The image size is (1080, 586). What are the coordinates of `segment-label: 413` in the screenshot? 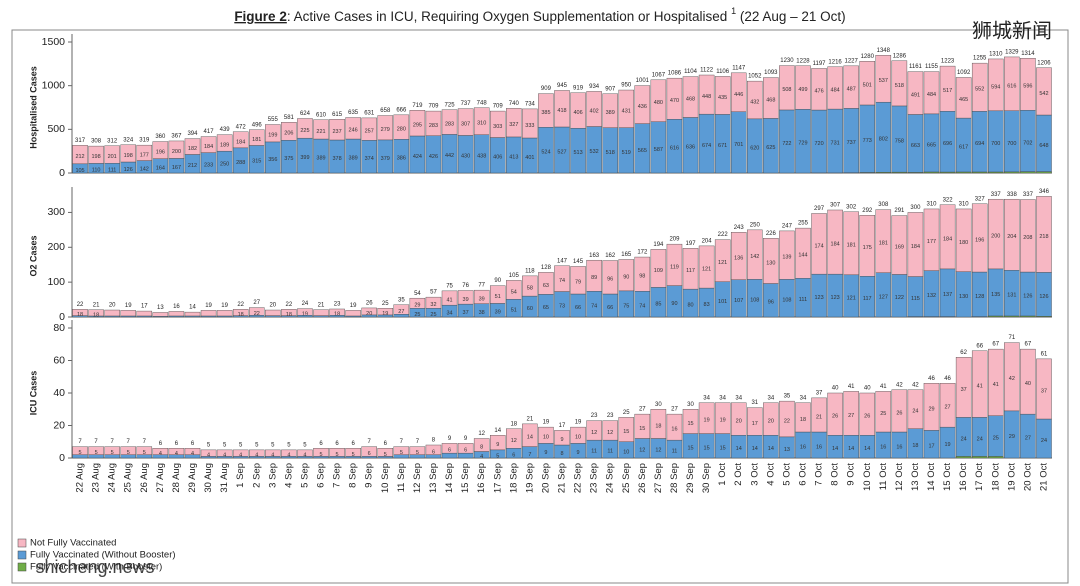 It's located at (513, 157).